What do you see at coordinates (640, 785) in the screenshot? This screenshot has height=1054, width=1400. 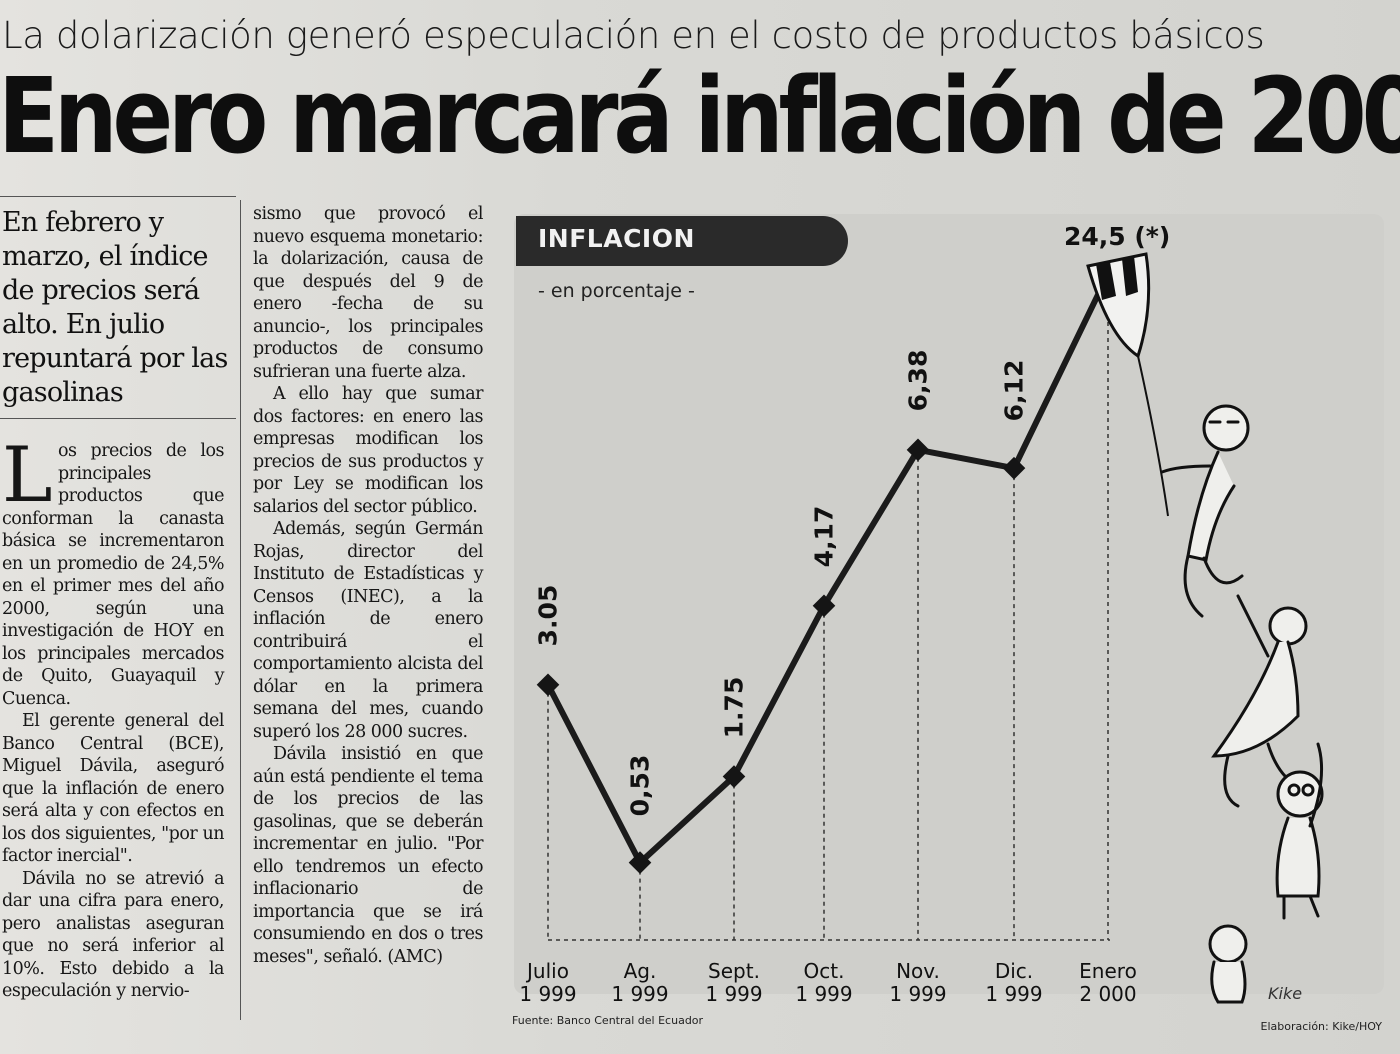 I see `data-label: 0,53` at bounding box center [640, 785].